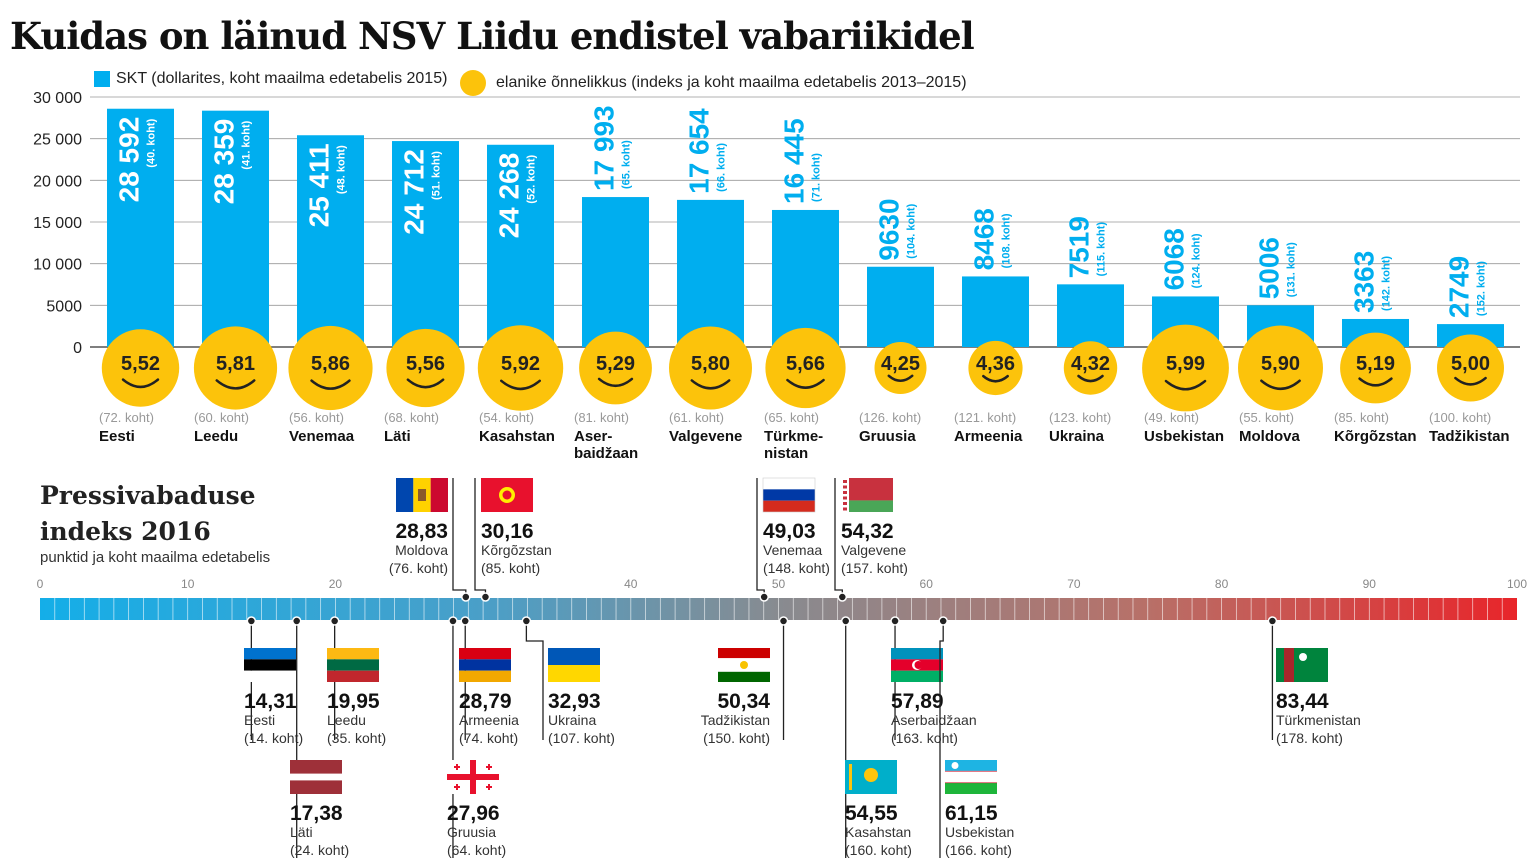  I want to click on press-country-label: Eesti, so click(259, 720).